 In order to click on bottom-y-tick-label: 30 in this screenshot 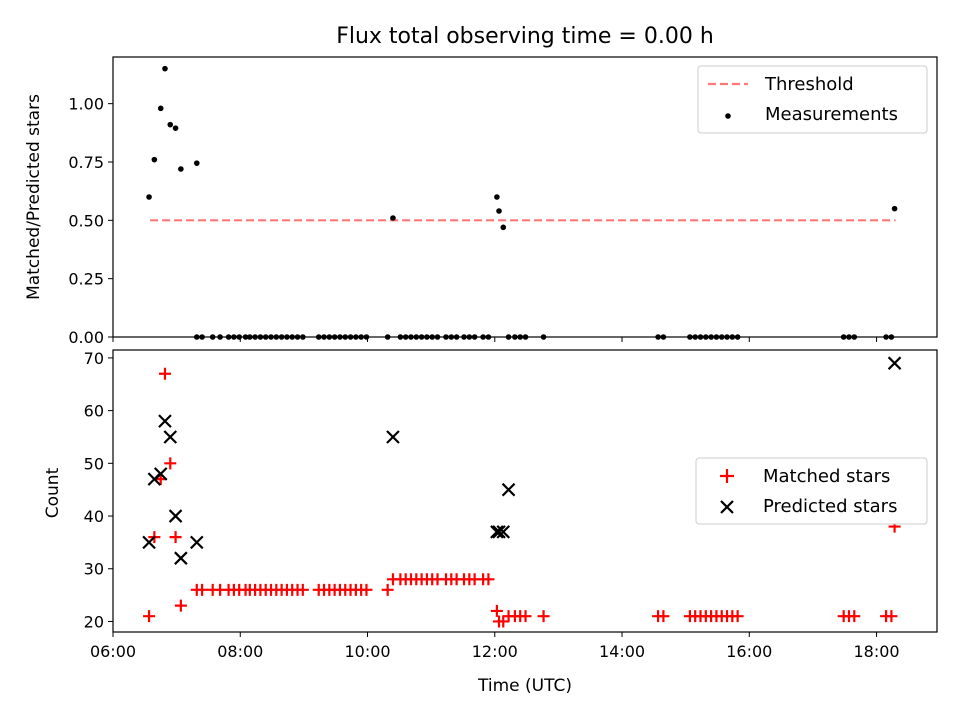, I will do `click(94, 569)`.